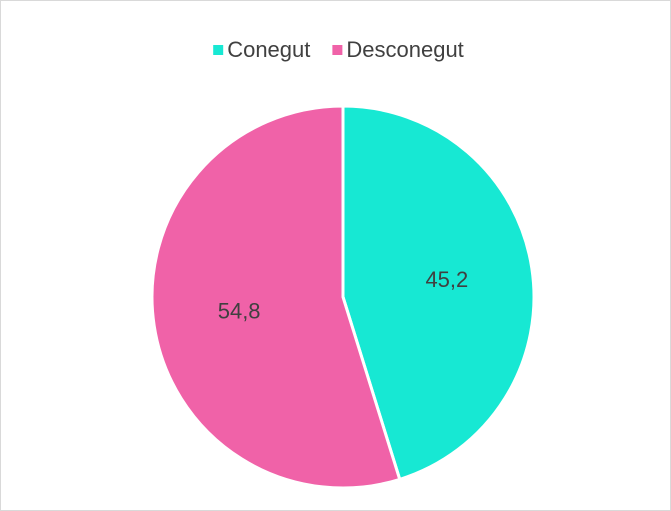 This screenshot has height=511, width=671. Describe the element at coordinates (239, 311) in the screenshot. I see `data-label: 54,8` at that location.